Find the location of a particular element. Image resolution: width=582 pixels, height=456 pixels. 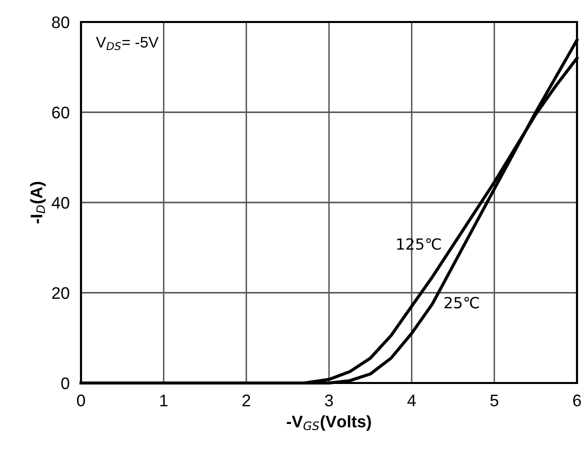

y-tick-label: 40 is located at coordinates (61, 202).